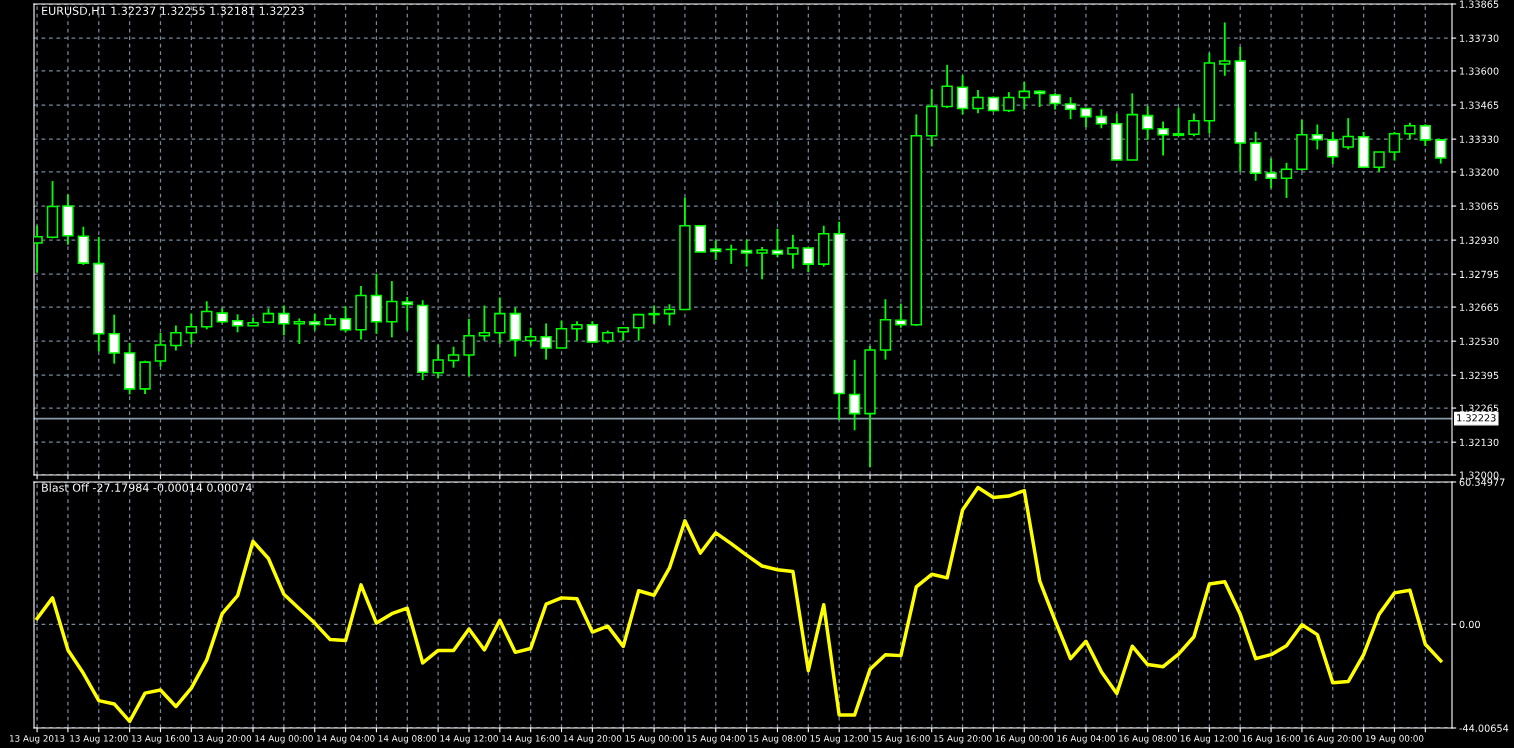 This screenshot has width=1514, height=748. I want to click on y-tick-label: 1.33730, so click(1479, 38).